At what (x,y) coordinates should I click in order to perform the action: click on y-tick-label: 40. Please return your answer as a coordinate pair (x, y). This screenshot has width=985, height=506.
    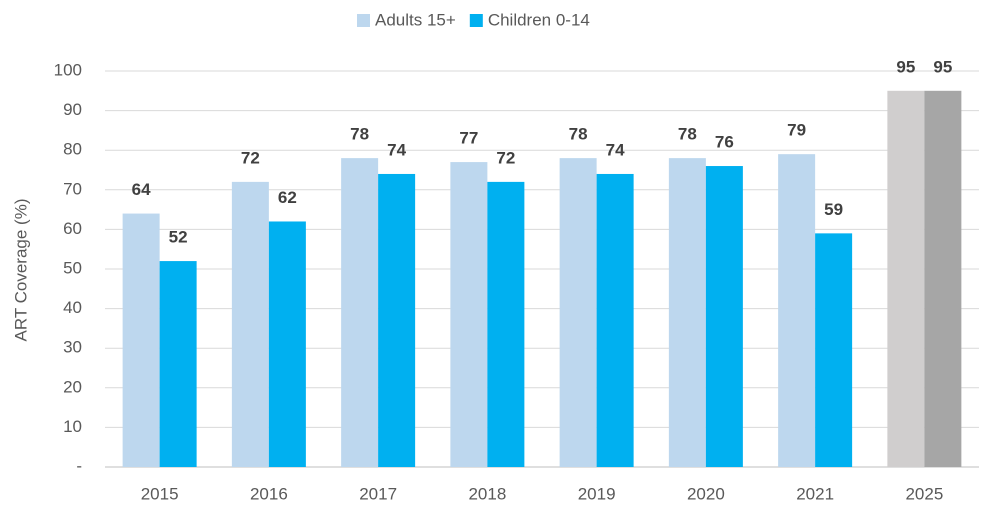
    Looking at the image, I should click on (72, 307).